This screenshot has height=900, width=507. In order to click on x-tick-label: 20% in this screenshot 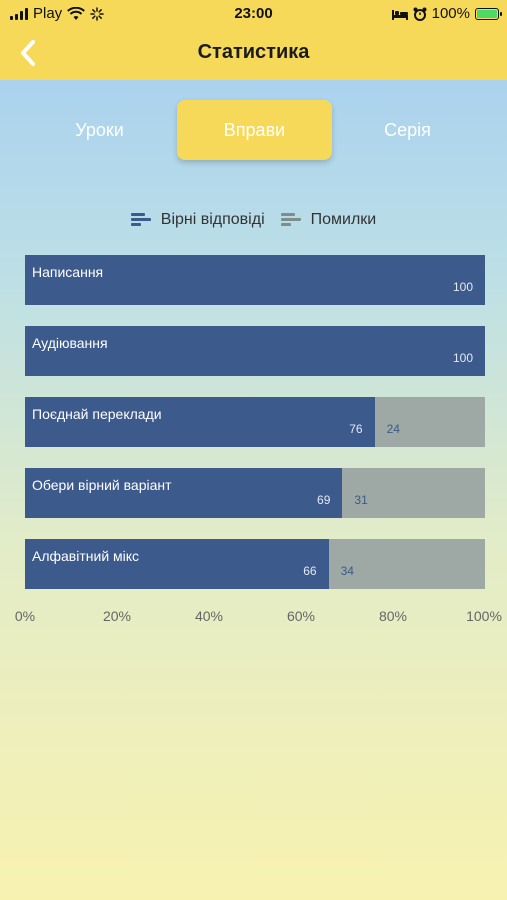, I will do `click(117, 616)`.